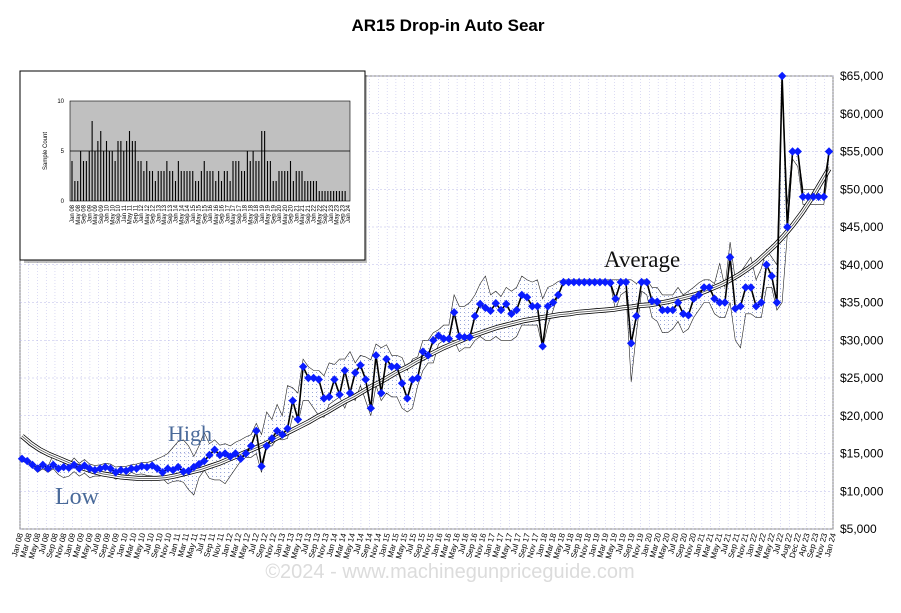 This screenshot has height=613, width=901. Describe the element at coordinates (862, 454) in the screenshot. I see `y-tick-label: $15,000` at that location.